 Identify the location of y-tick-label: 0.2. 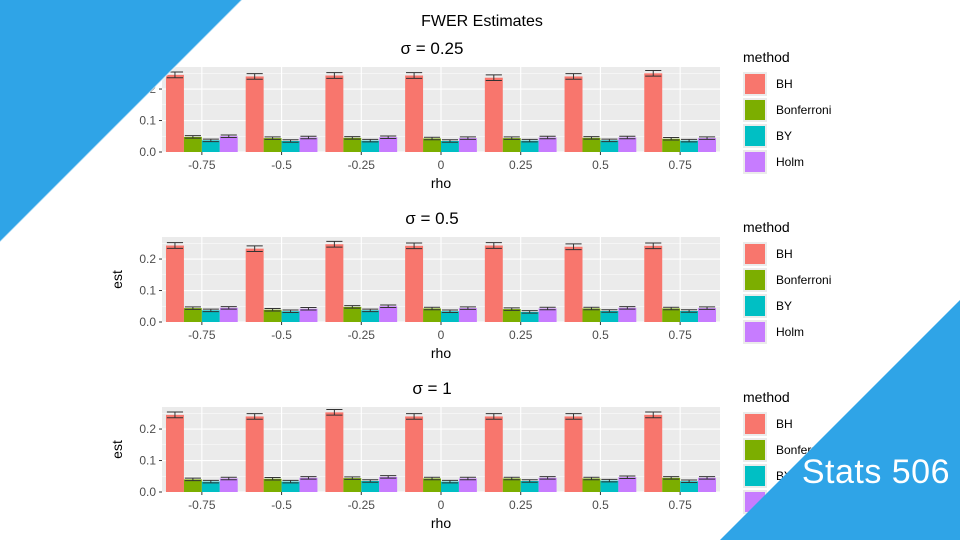
(147, 429).